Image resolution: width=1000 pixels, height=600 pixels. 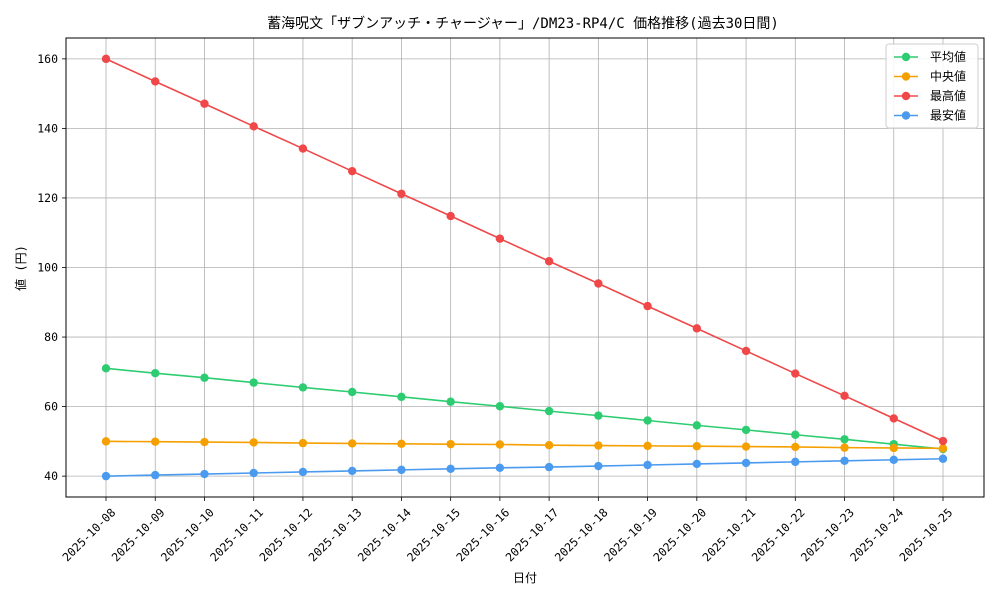 What do you see at coordinates (51, 476) in the screenshot?
I see `y-tick-label: 40` at bounding box center [51, 476].